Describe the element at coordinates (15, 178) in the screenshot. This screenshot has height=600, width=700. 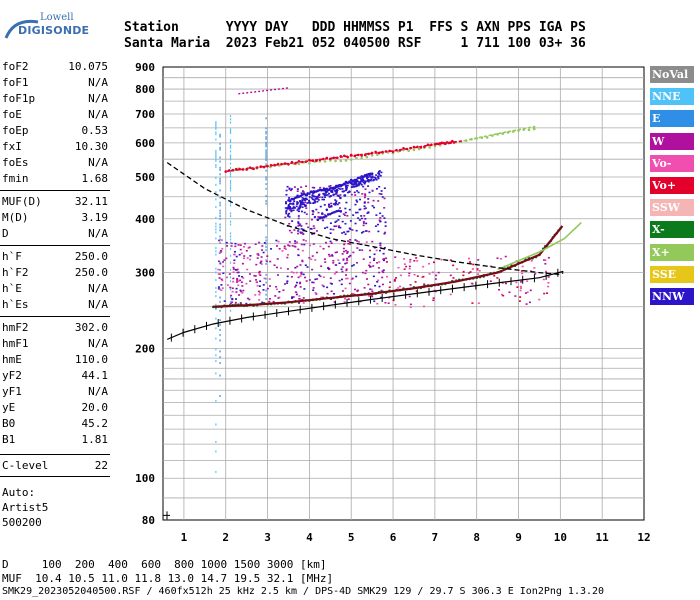
I see `param-label: fmin` at that location.